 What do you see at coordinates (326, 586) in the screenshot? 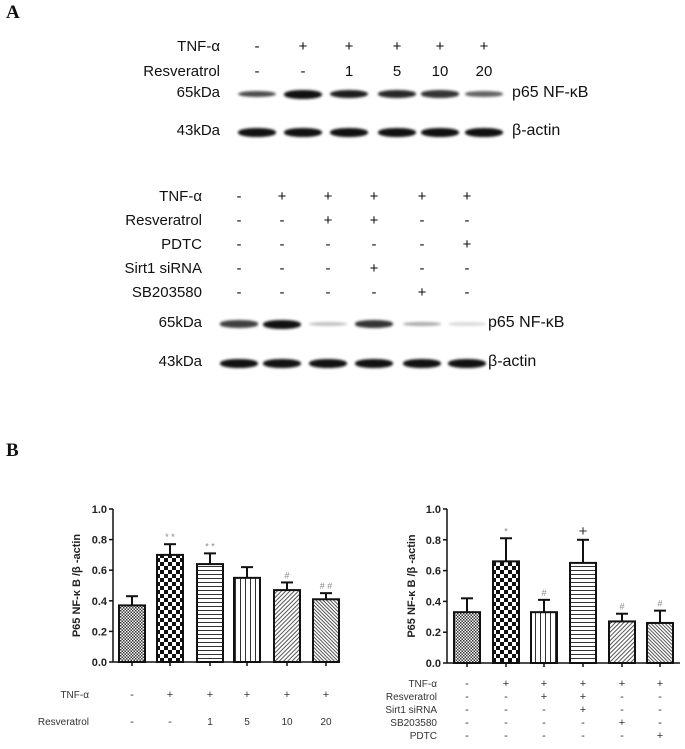
I see `significance-marker: # #` at bounding box center [326, 586].